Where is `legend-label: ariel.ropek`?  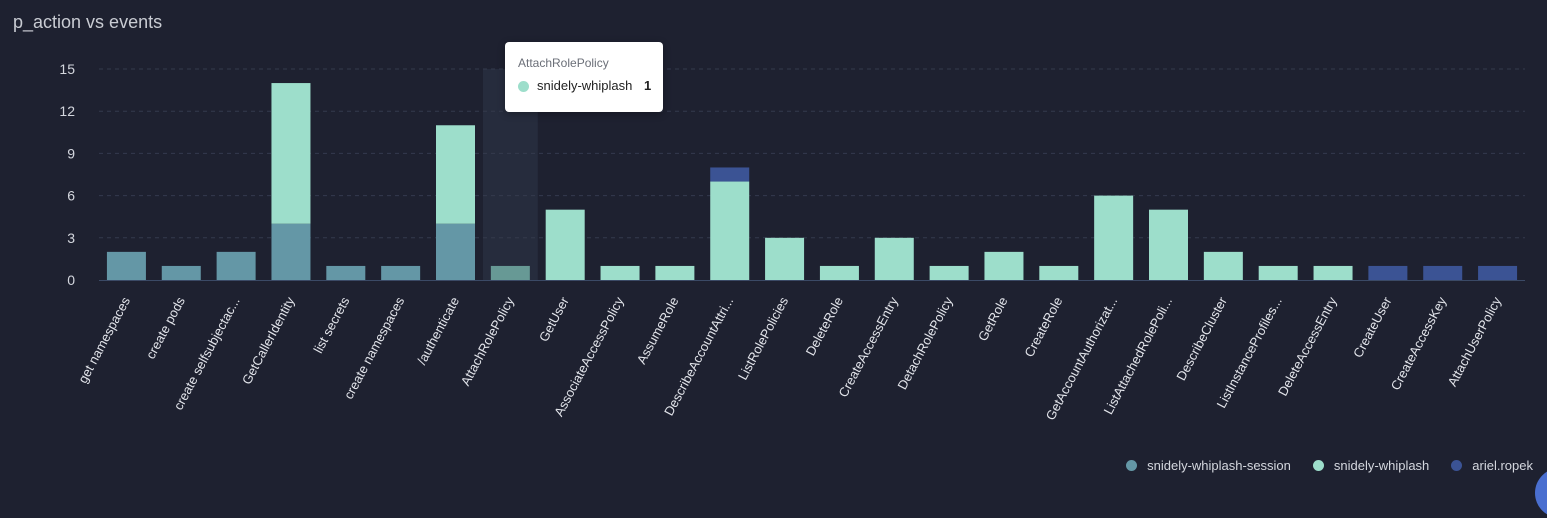 legend-label: ariel.ropek is located at coordinates (1502, 465).